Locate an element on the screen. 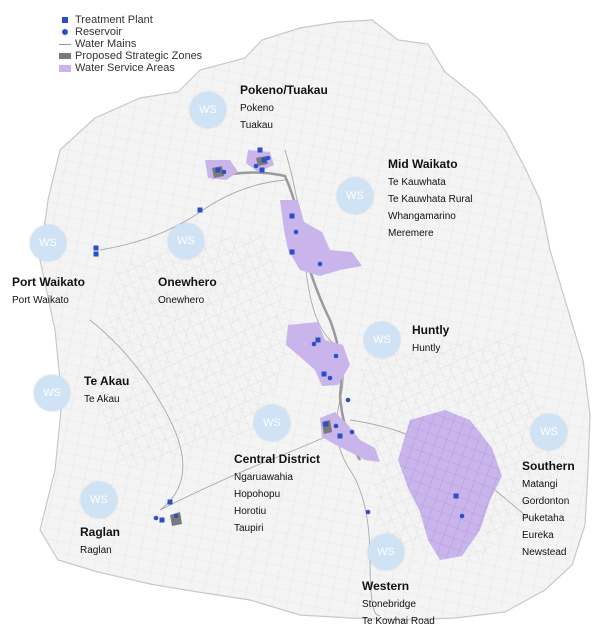 The height and width of the screenshot is (630, 602). place-label: Gordonton is located at coordinates (546, 501).